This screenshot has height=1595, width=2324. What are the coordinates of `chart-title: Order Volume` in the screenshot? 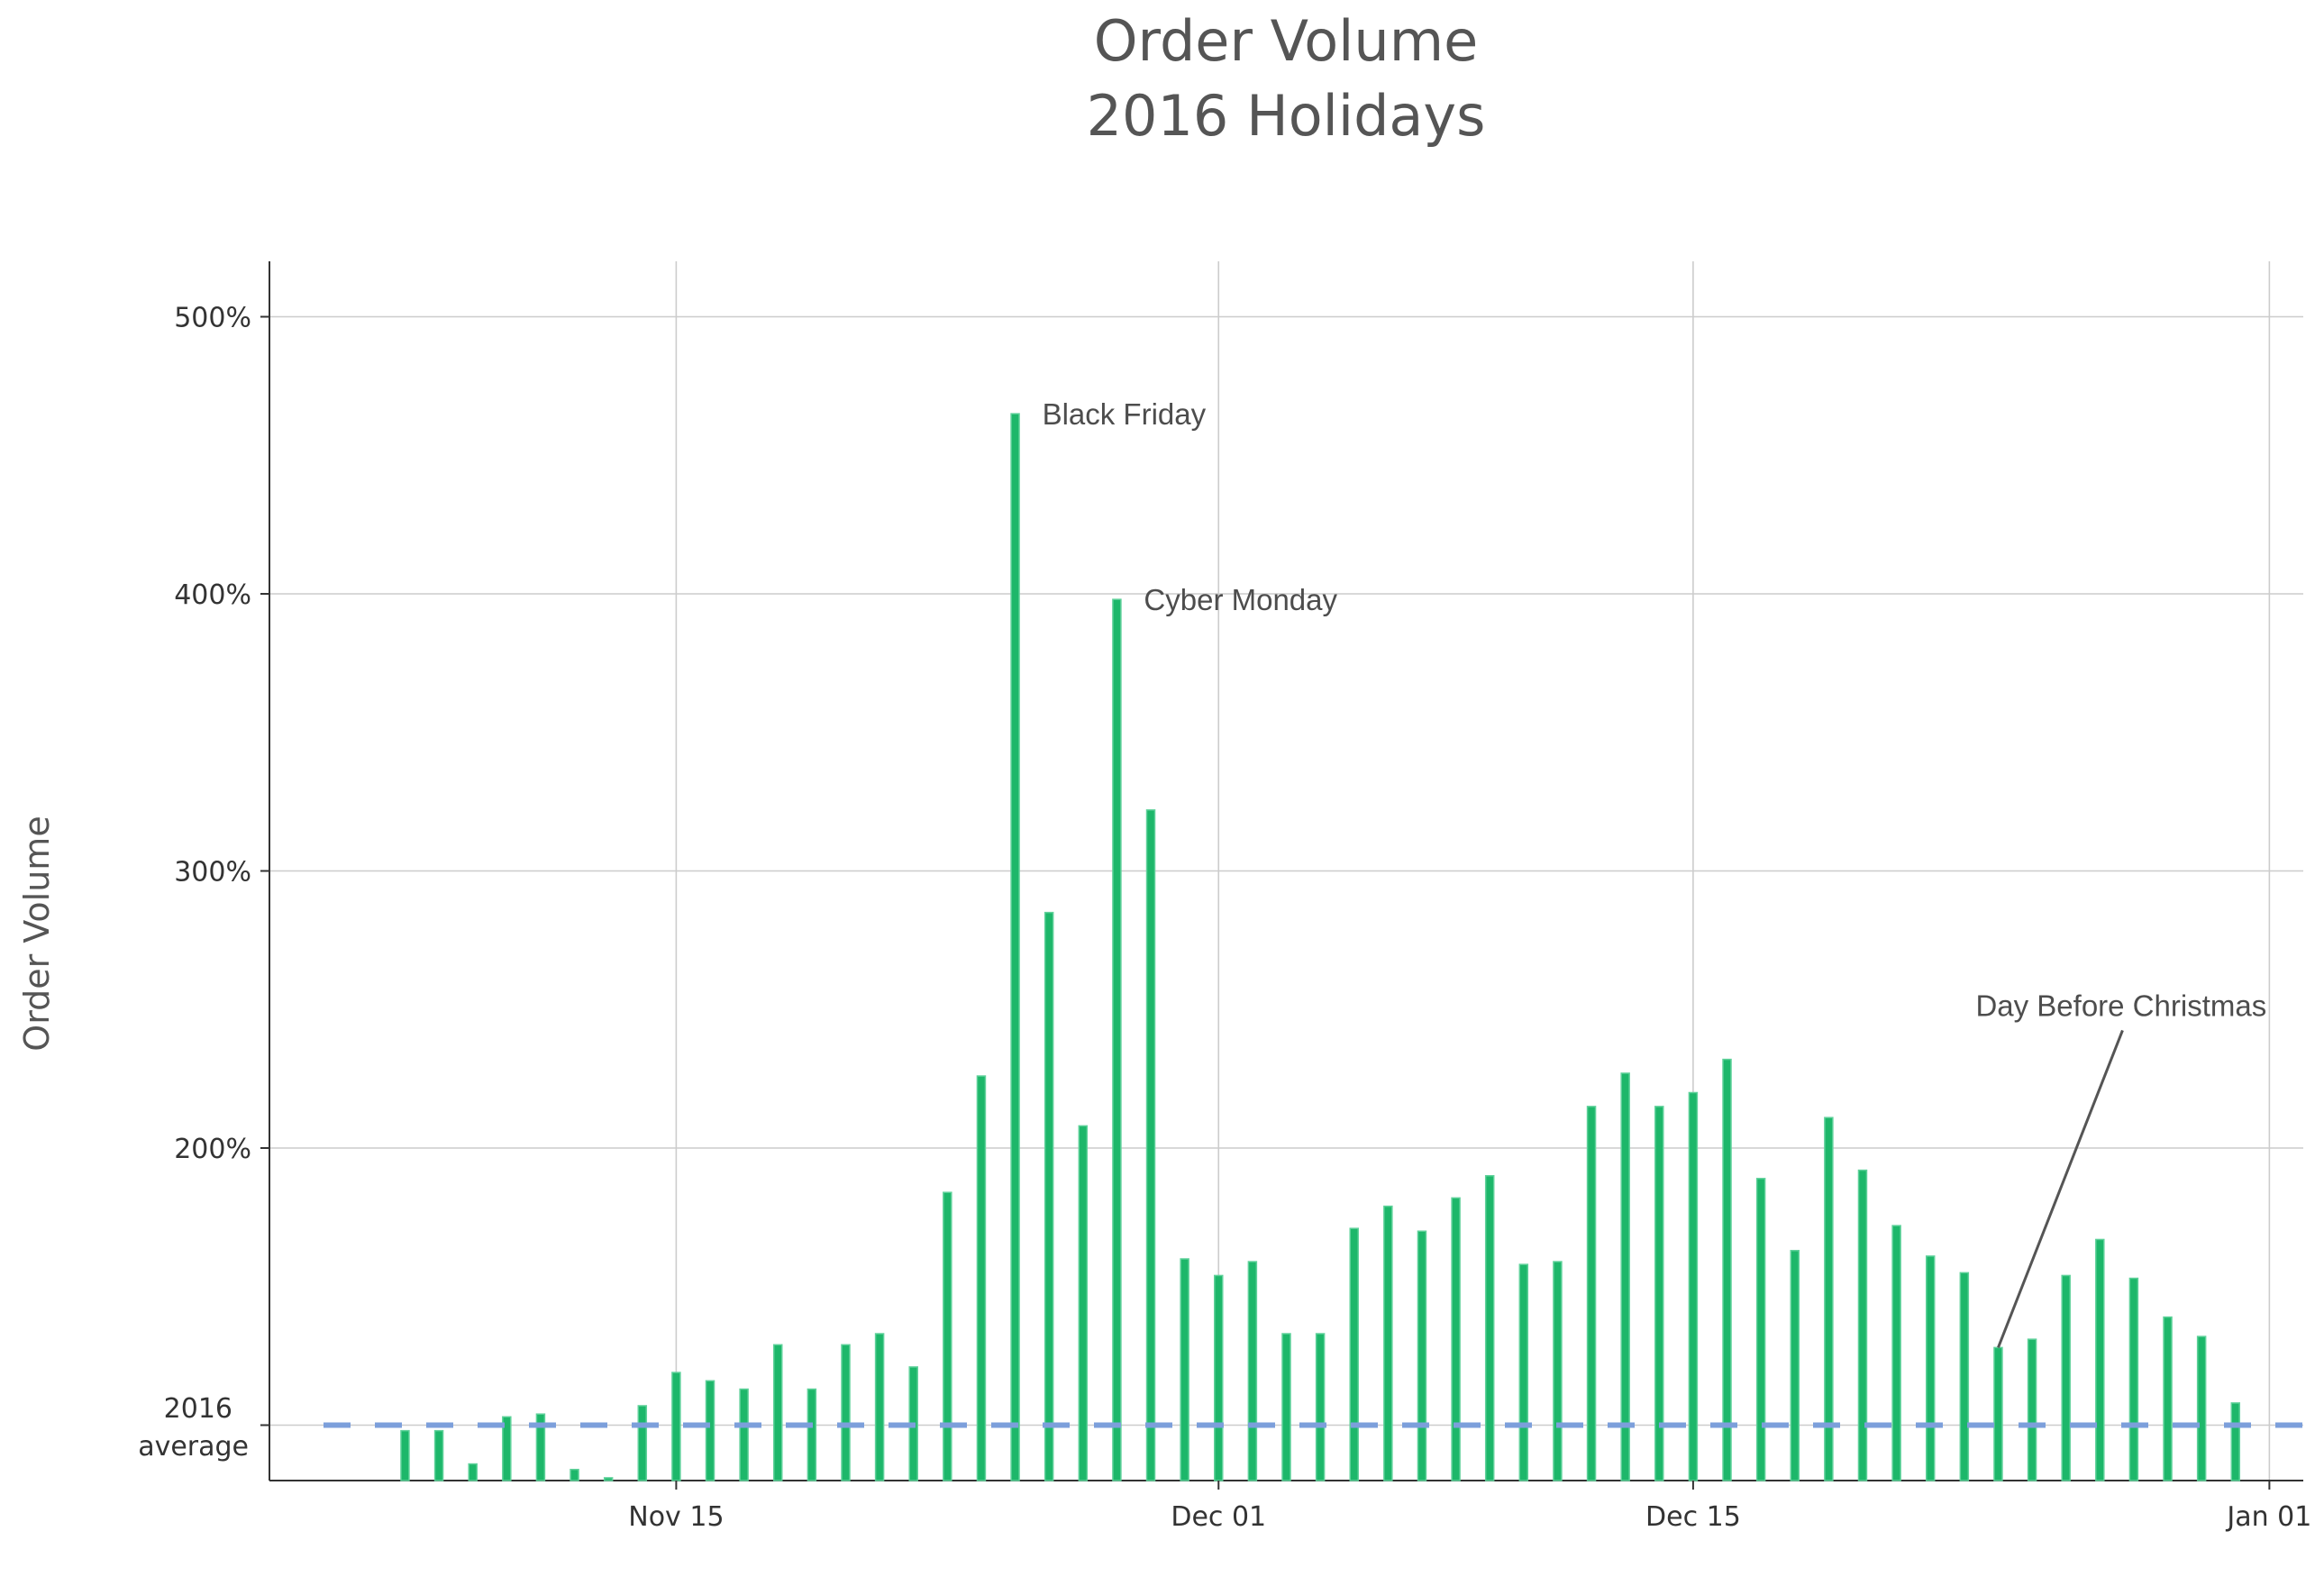 It's located at (1286, 41).